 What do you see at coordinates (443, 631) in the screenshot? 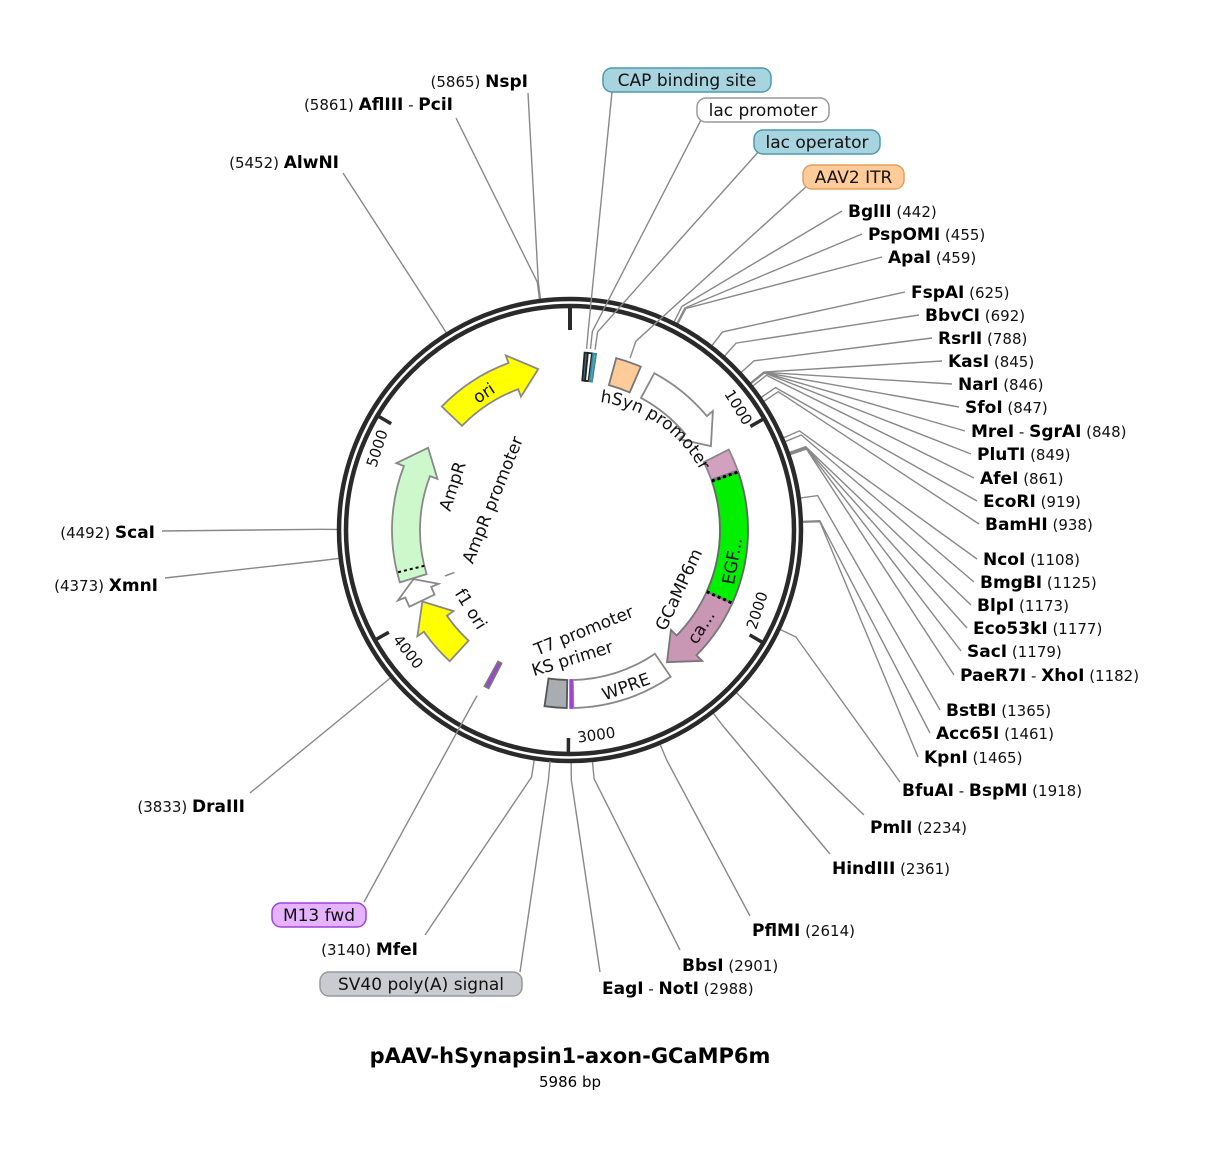
I see `feature-f1-ori` at bounding box center [443, 631].